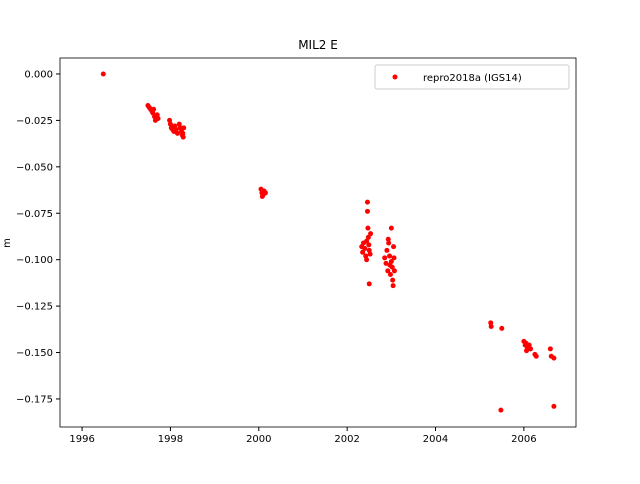  What do you see at coordinates (34, 214) in the screenshot?
I see `y-tick-label: −0.075` at bounding box center [34, 214].